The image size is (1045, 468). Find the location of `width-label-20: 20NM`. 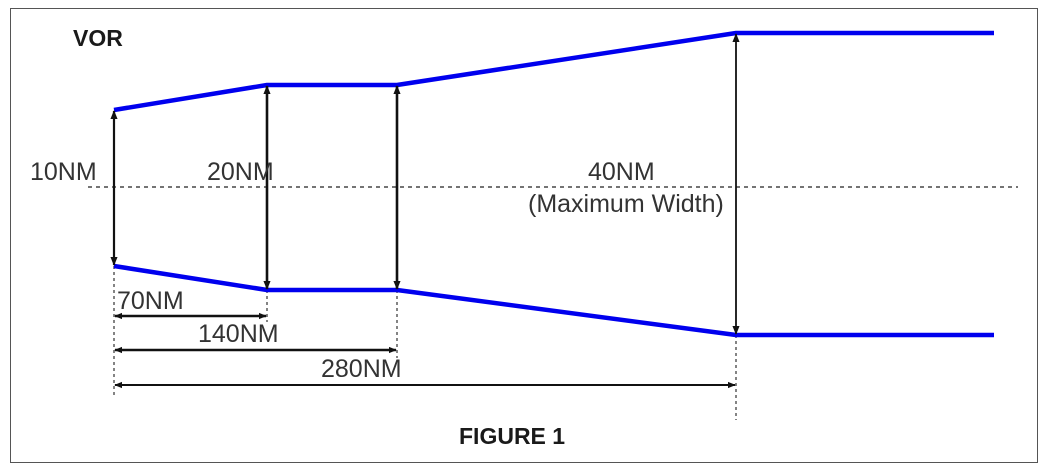

width-label-20: 20NM is located at coordinates (240, 172).